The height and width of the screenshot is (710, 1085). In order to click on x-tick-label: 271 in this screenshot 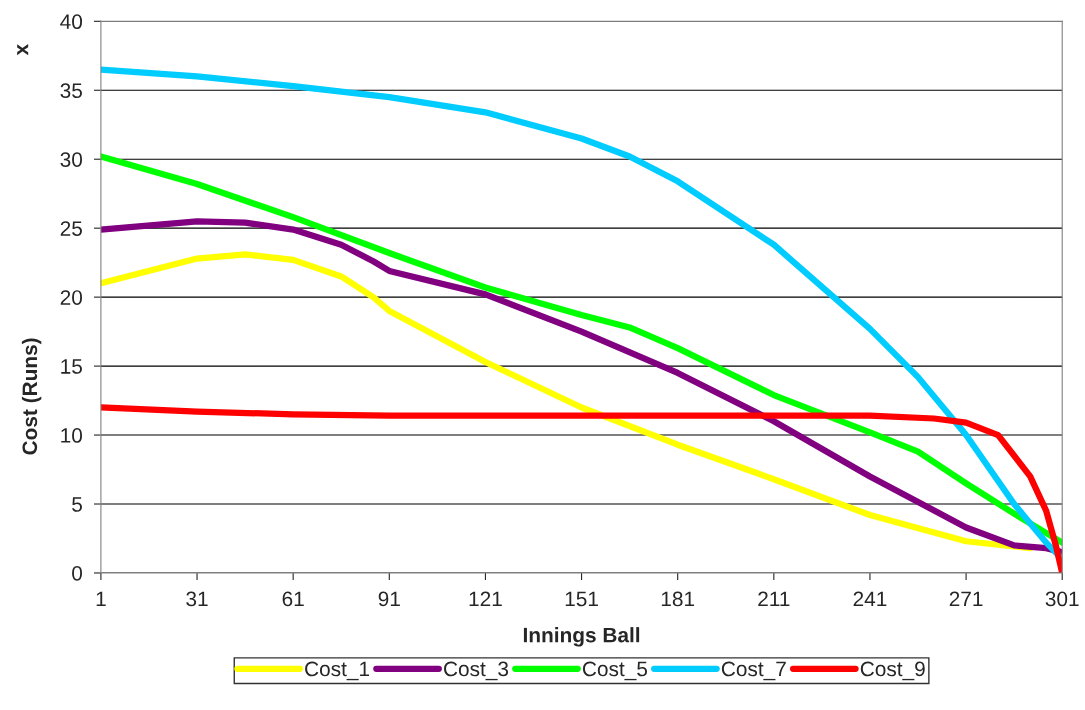, I will do `click(966, 599)`.